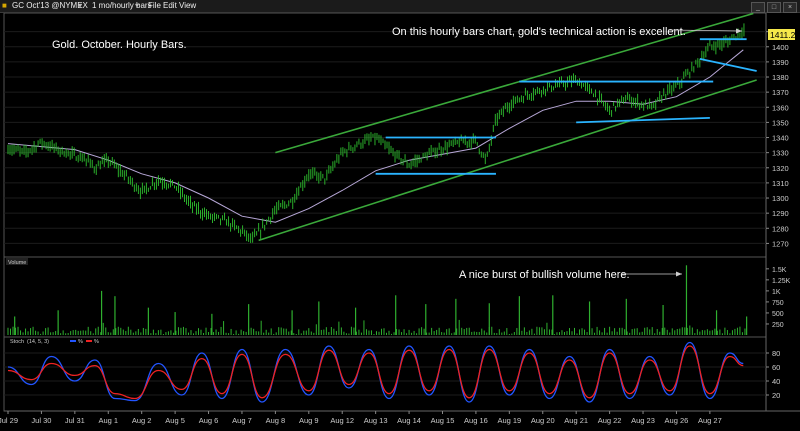  I want to click on date-tick-label: Aug 13, so click(376, 420).